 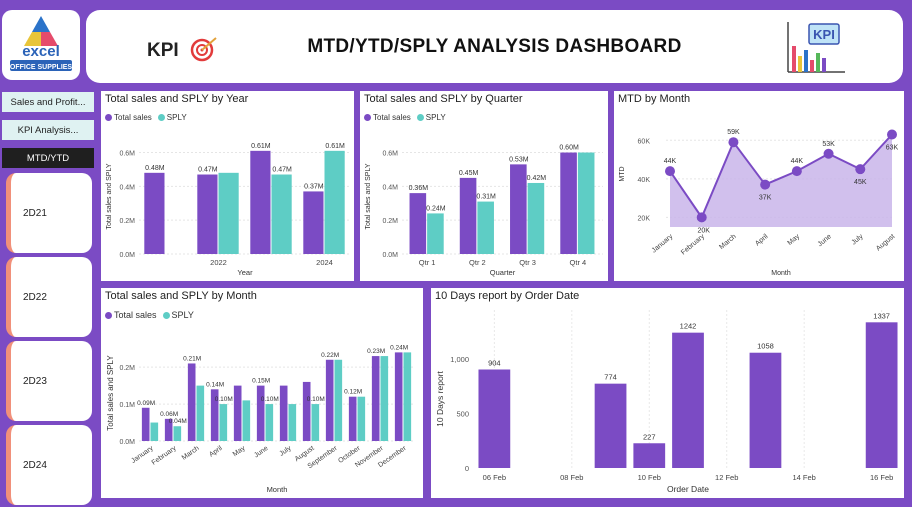 I want to click on x-tick-label: Qtr 4, so click(x=578, y=262).